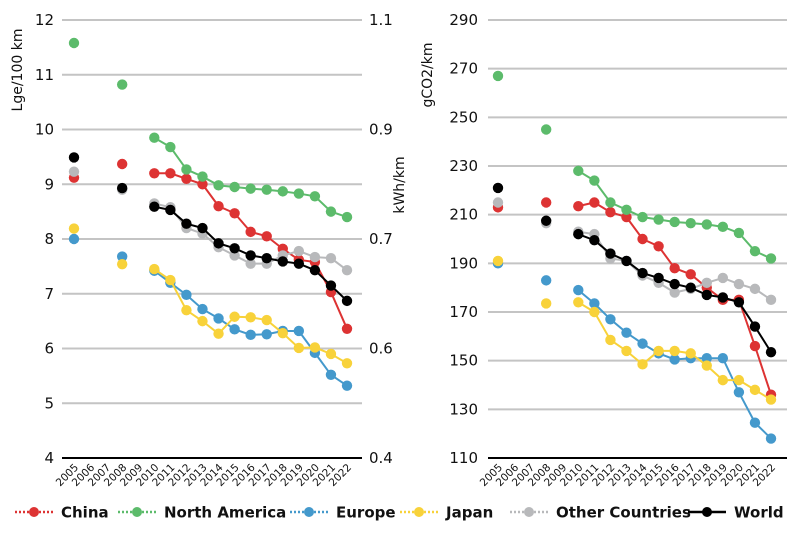 This screenshot has width=800, height=537. I want to click on y-tick-label: 10, so click(44, 130).